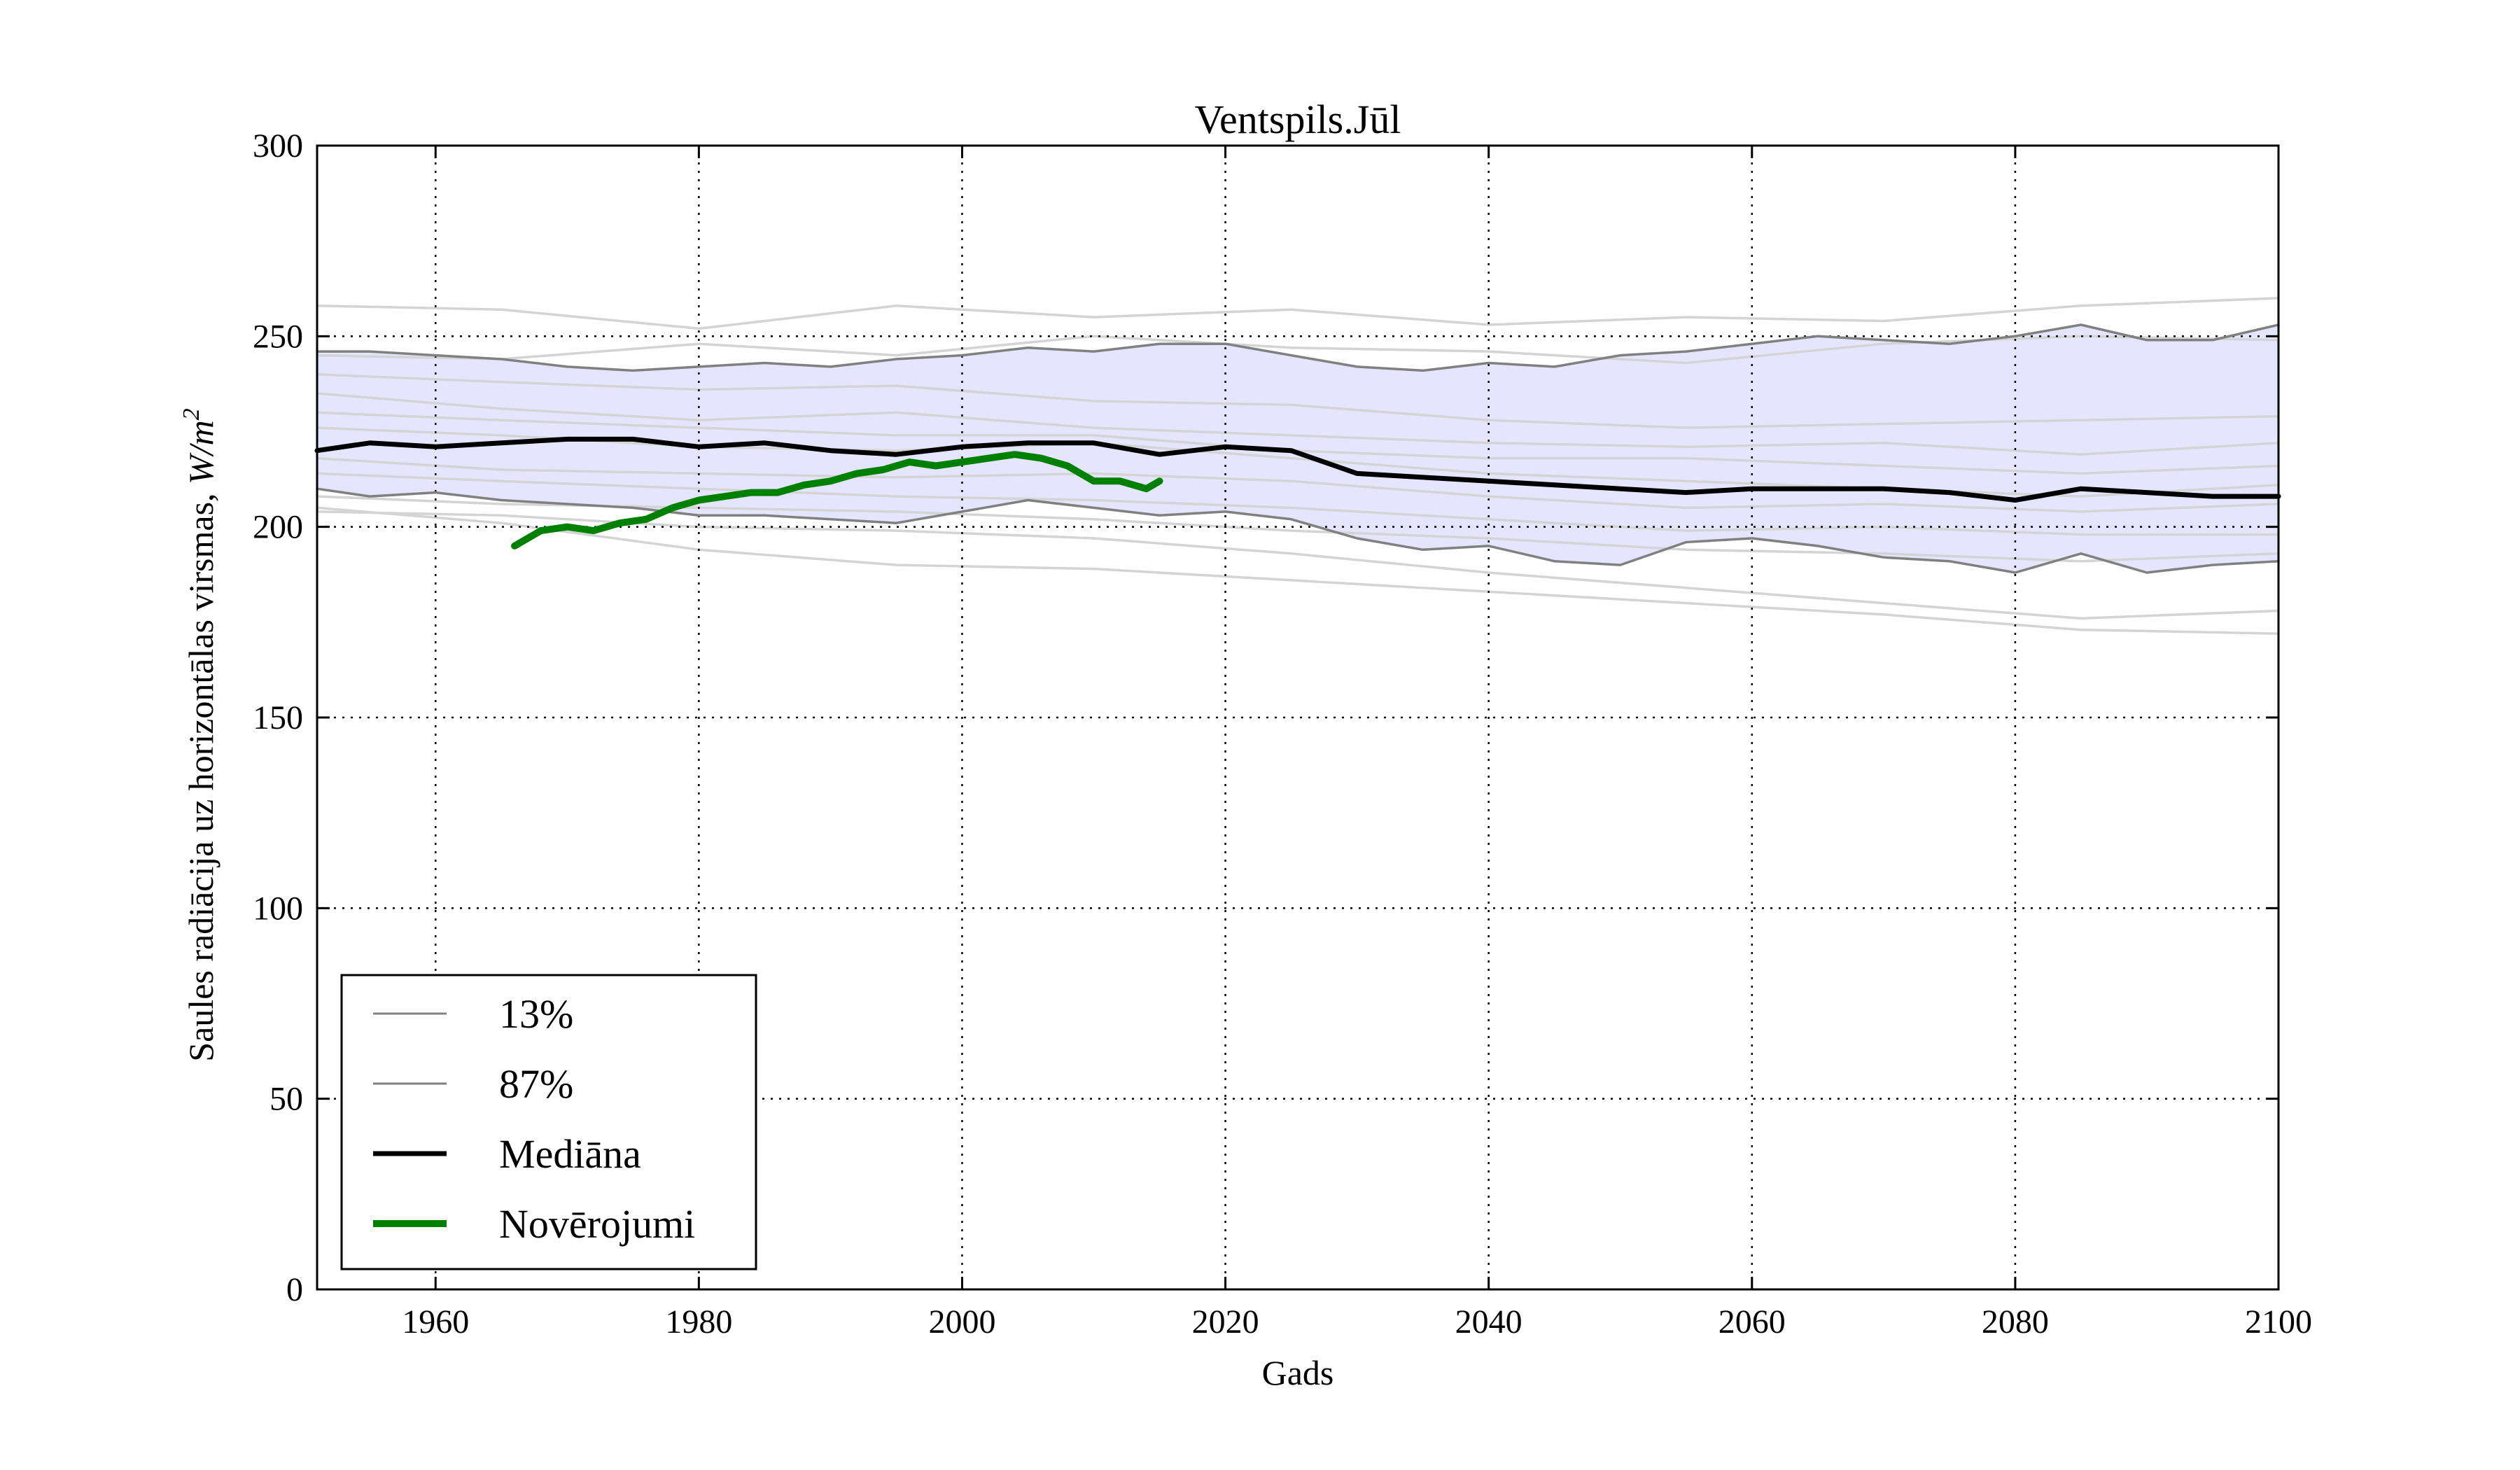 The width and height of the screenshot is (2520, 1470). What do you see at coordinates (1298, 119) in the screenshot?
I see `chart-title: Ventspils.Jūl` at bounding box center [1298, 119].